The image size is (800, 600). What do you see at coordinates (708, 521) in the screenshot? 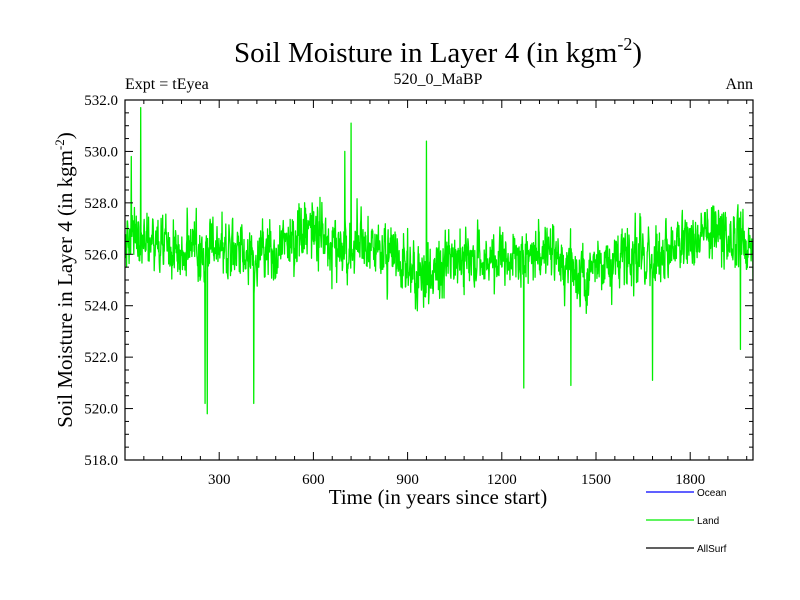
I see `legend-label-land: Land` at bounding box center [708, 521].